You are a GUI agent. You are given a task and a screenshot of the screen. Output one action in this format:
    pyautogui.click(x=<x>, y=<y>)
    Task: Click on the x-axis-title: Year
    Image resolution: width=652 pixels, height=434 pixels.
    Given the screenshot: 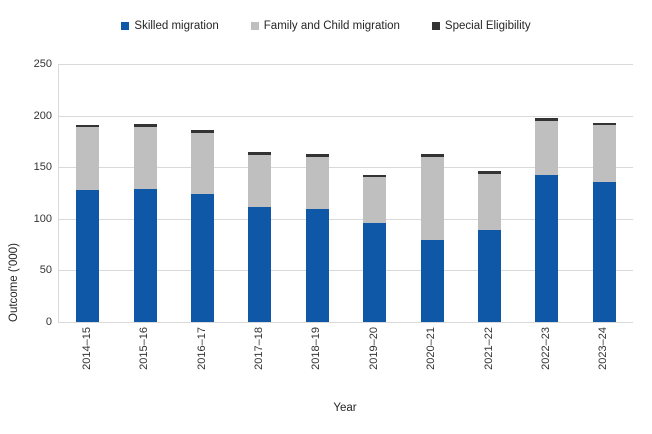 What is the action you would take?
    pyautogui.click(x=345, y=408)
    